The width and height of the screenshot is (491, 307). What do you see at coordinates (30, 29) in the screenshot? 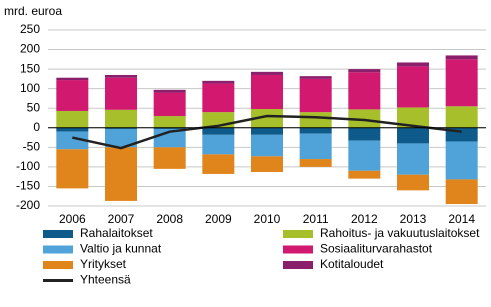
I see `y-tick-label: 250` at bounding box center [30, 29].